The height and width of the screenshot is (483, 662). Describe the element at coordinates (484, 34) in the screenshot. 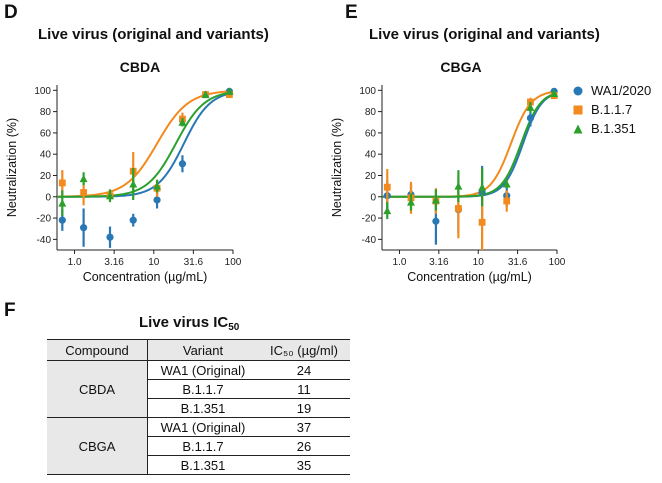

I see `panel-e-heading: Live virus (original and variants)` at that location.